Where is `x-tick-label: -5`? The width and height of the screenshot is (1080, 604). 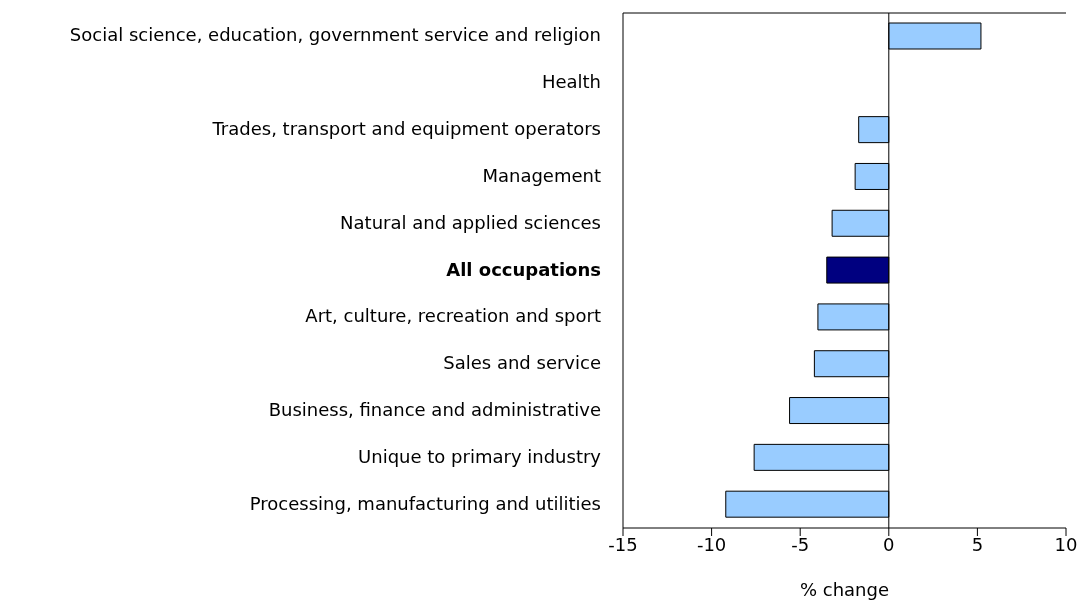 x-tick-label: -5 is located at coordinates (800, 544).